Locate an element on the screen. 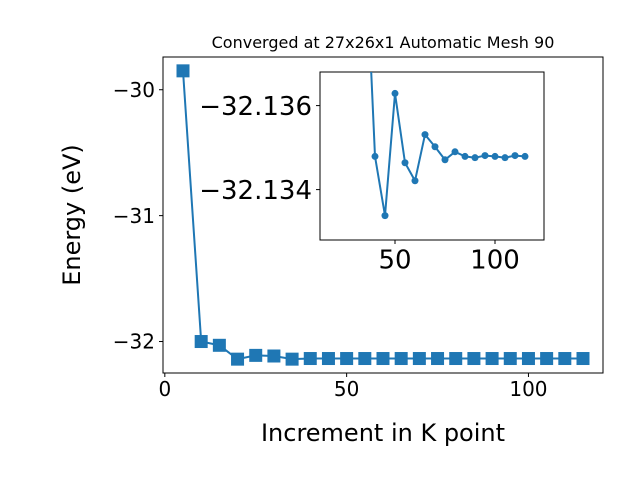 The image size is (640, 480). x-tick-label: 0 is located at coordinates (164, 389).